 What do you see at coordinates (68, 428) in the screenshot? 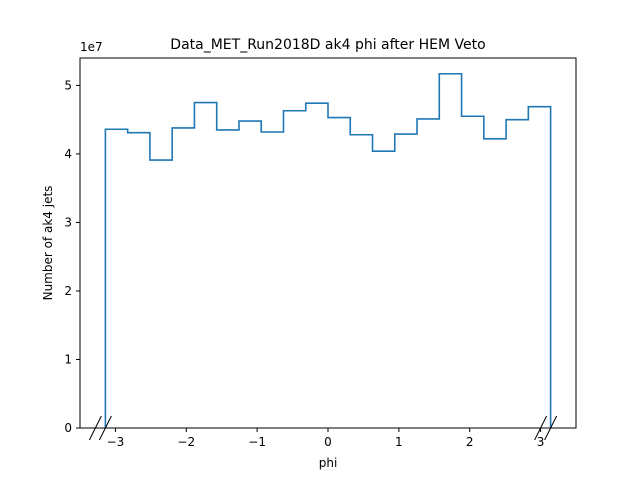
I see `y-tick-label: 0` at bounding box center [68, 428].